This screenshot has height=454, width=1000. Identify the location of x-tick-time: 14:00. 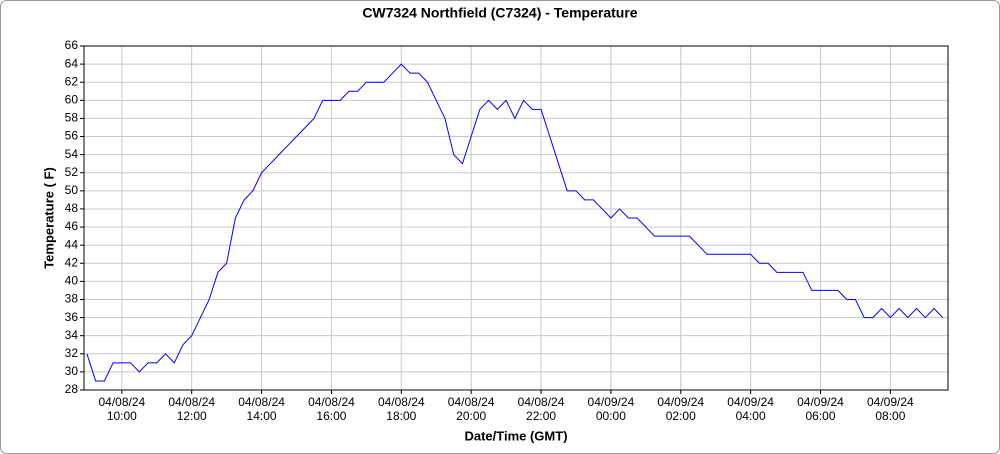
(262, 416).